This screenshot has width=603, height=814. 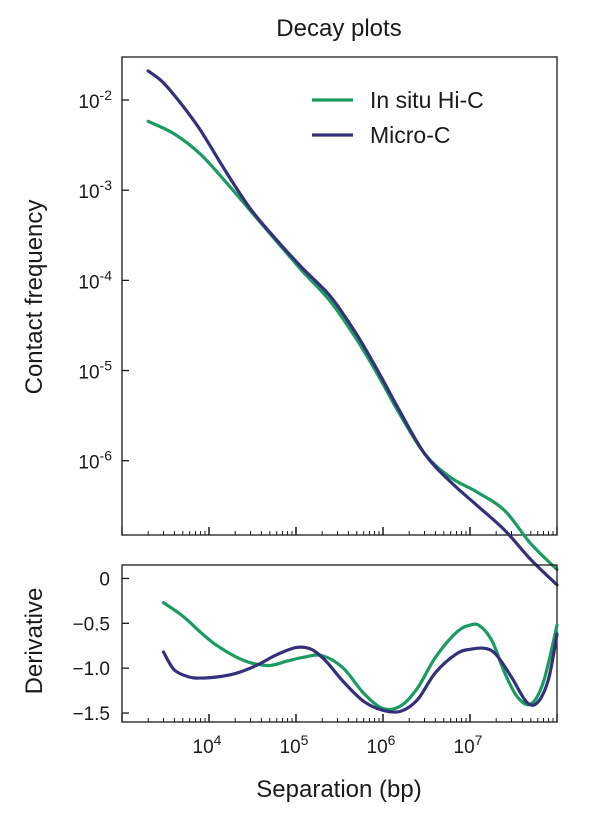 I want to click on chart-title: Decay plots, so click(x=338, y=28).